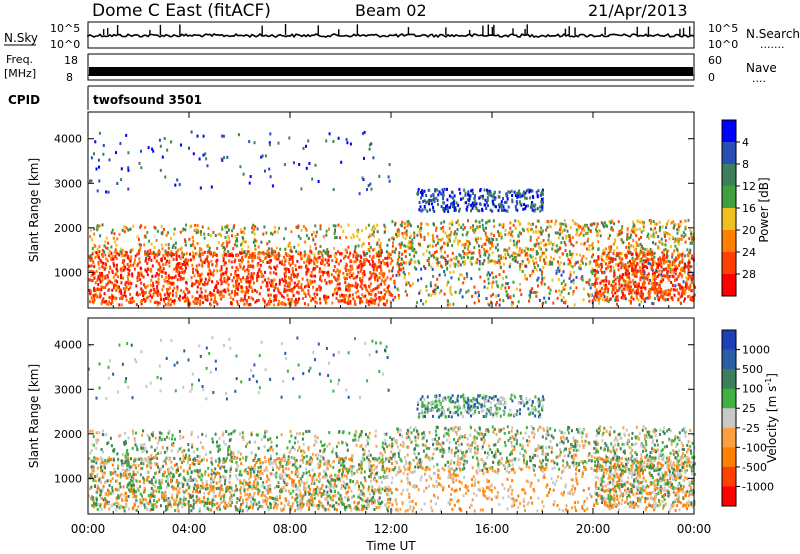  Describe the element at coordinates (715, 60) in the screenshot. I see `nave-tick-top: 60` at that location.